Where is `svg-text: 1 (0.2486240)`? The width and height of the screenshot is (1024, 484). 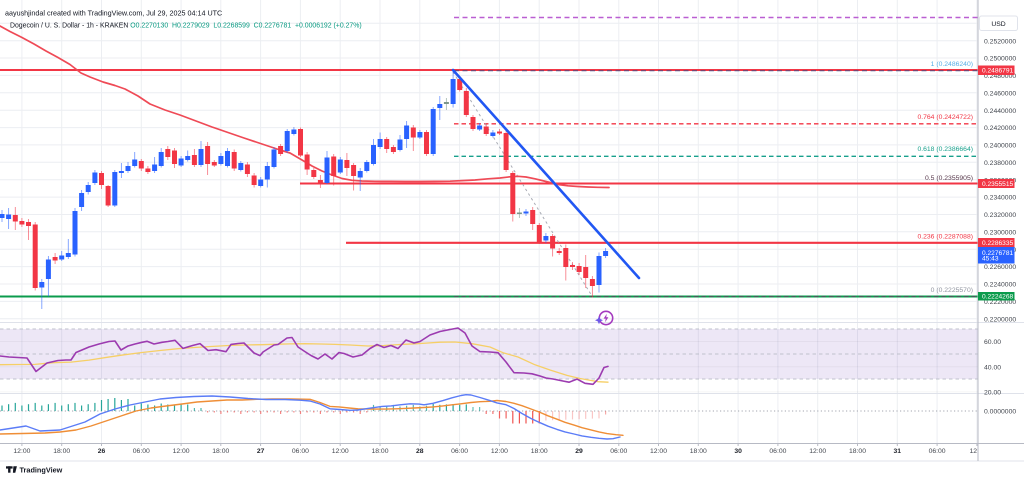
svg-text: 1 (0.2486240) is located at coordinates (952, 64).